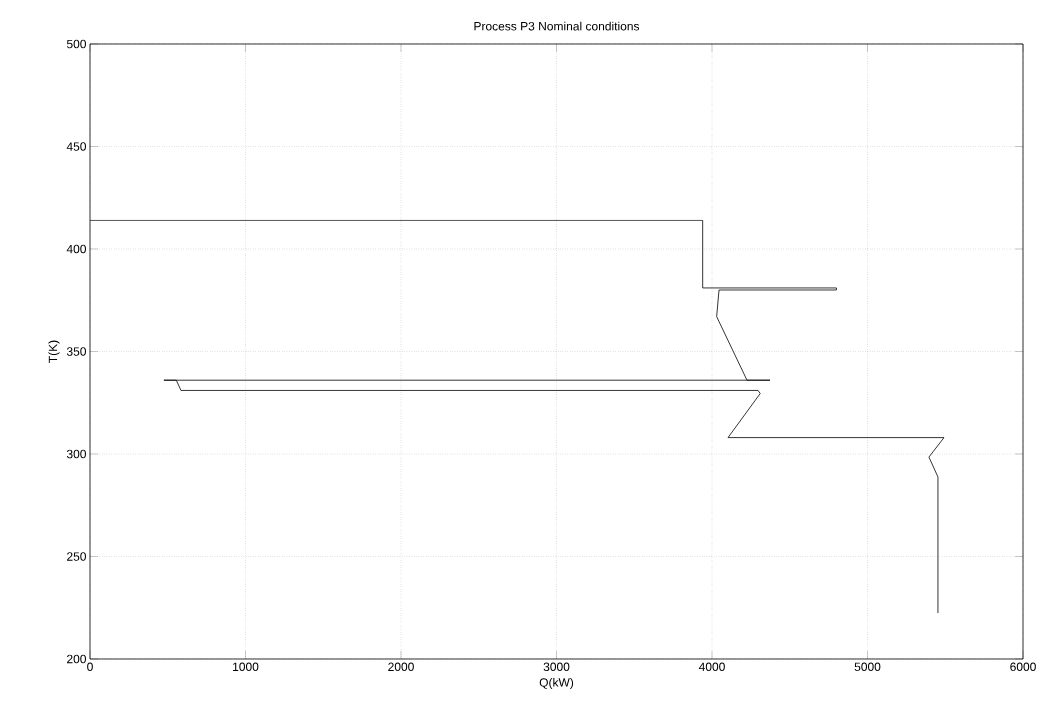  What do you see at coordinates (76, 454) in the screenshot?
I see `y-tick-label: 300` at bounding box center [76, 454].